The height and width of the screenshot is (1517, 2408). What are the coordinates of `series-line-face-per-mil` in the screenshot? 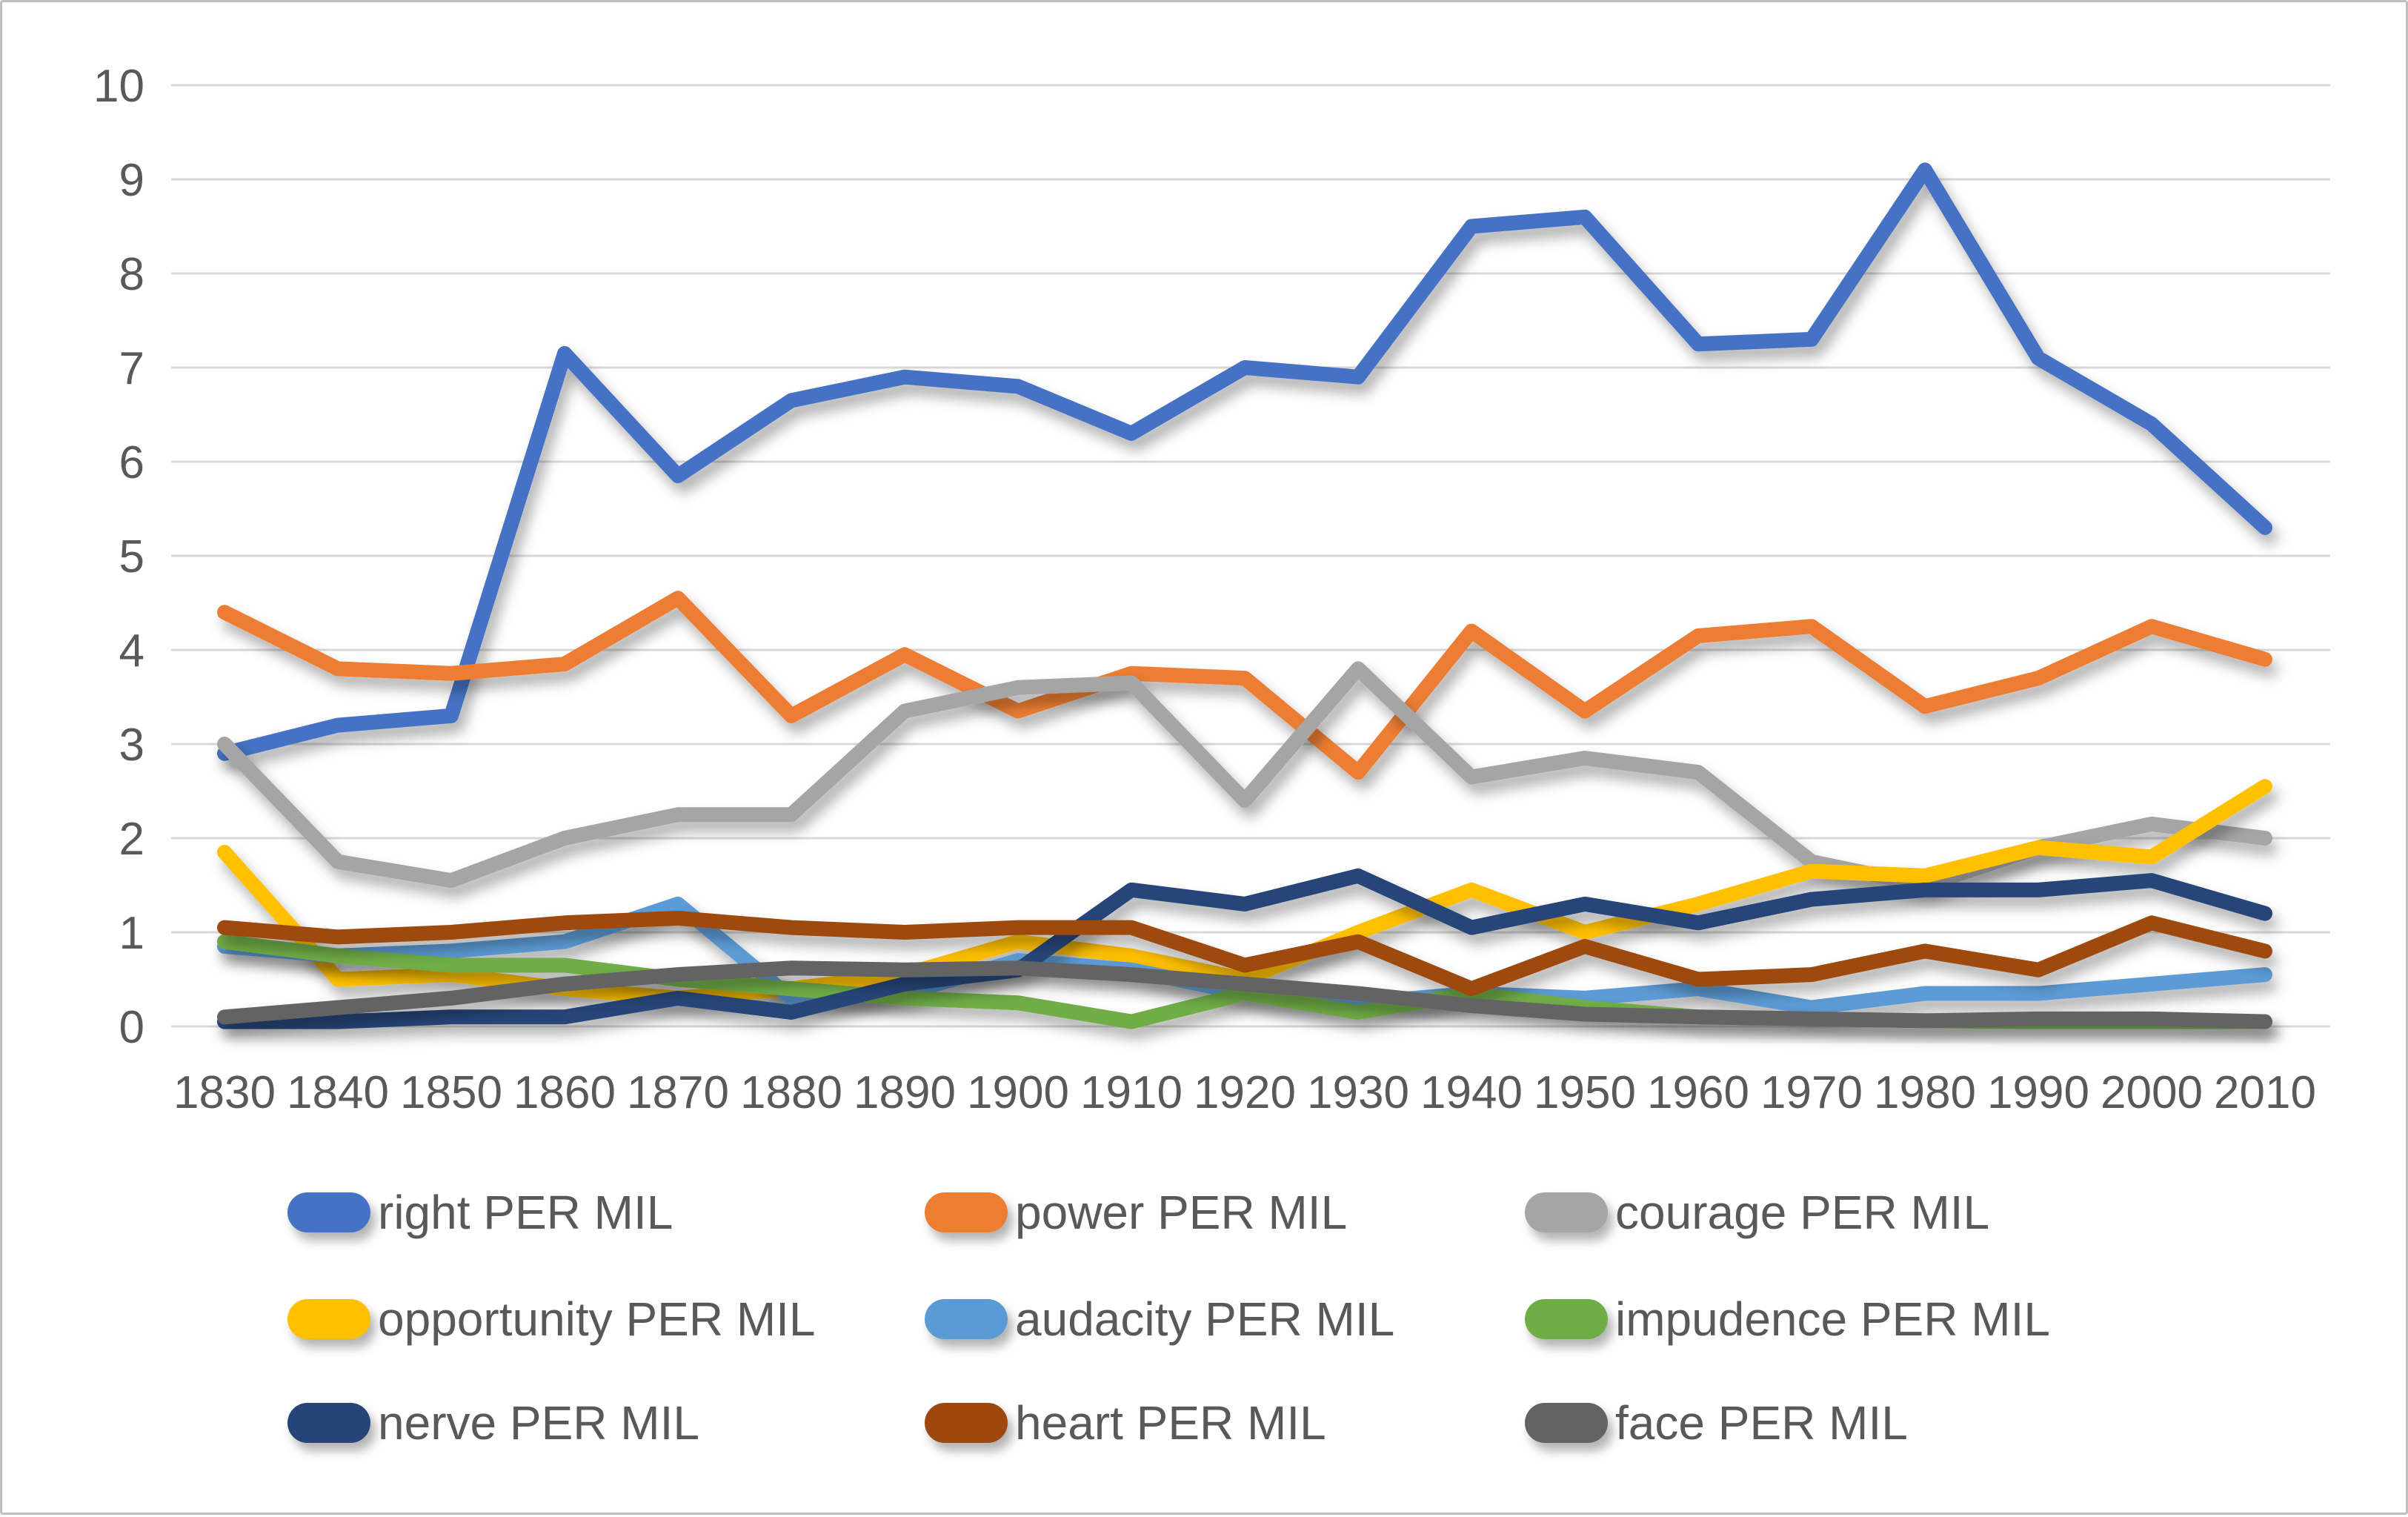 It's located at (1244, 994).